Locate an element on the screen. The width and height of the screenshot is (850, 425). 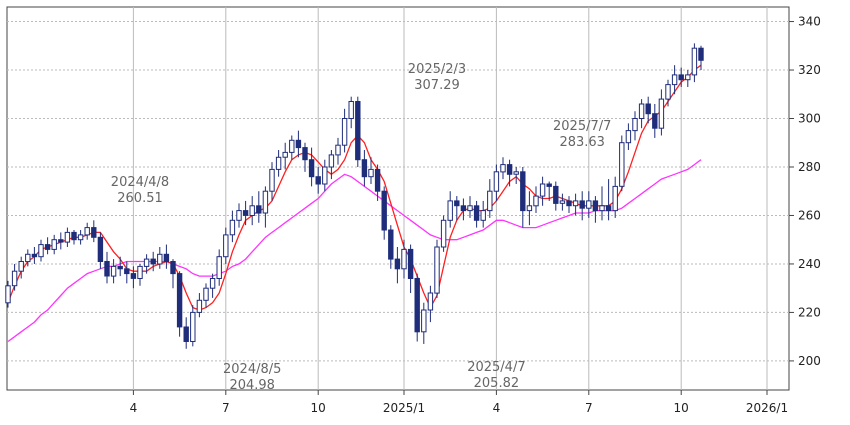
x-tick-label: 4 is located at coordinates (497, 408).